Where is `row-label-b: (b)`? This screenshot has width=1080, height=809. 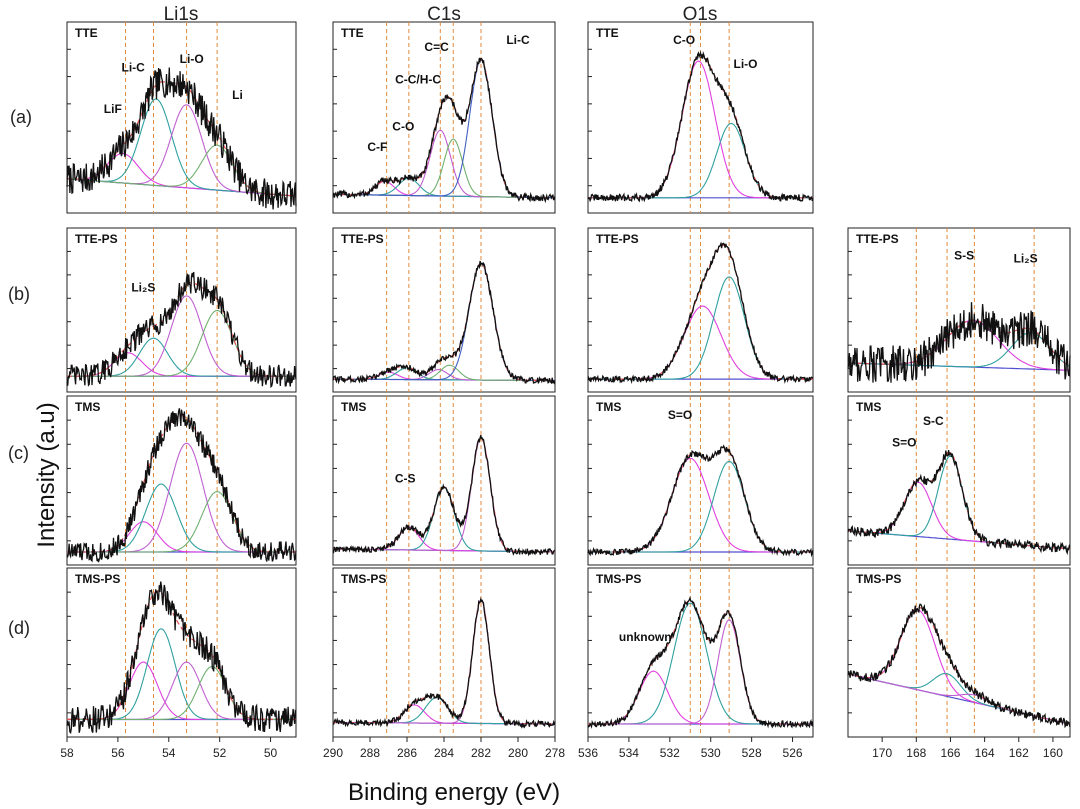
row-label-b: (b) is located at coordinates (19, 294).